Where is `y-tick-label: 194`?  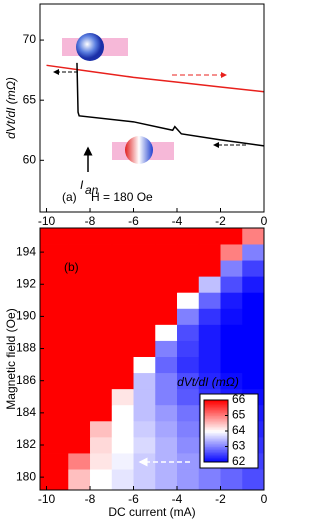
y-tick-label: 194 is located at coordinates (26, 251).